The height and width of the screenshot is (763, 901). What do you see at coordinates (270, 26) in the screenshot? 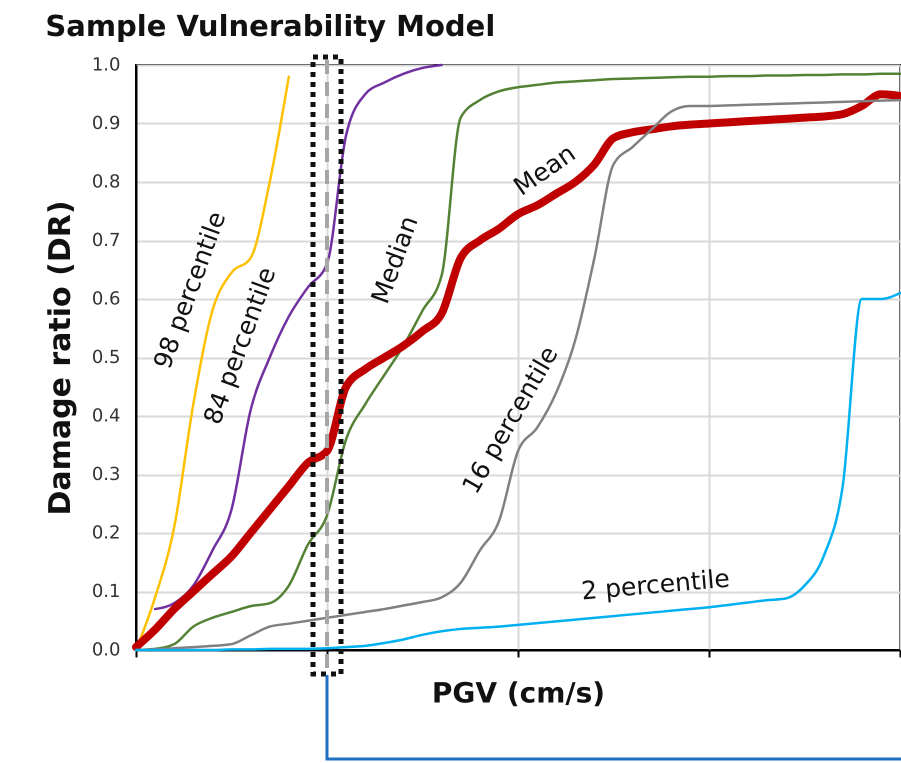
I see `chart-title: Sample Vulnerability Model` at bounding box center [270, 26].